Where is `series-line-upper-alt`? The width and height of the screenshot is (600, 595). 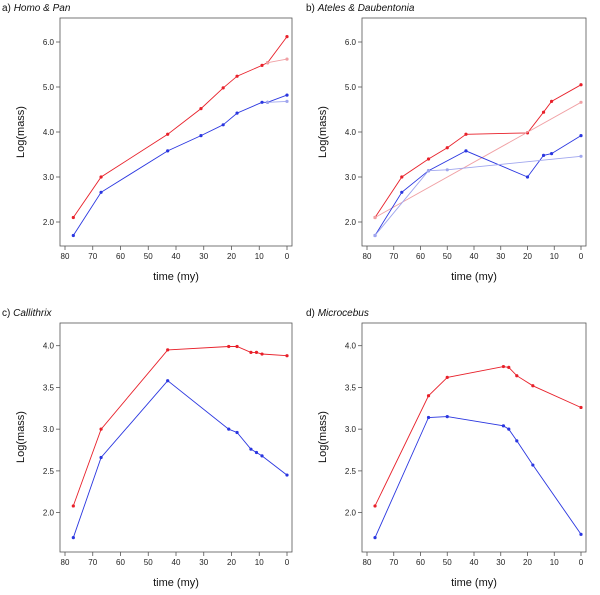
series-line-upper-alt is located at coordinates (277, 61).